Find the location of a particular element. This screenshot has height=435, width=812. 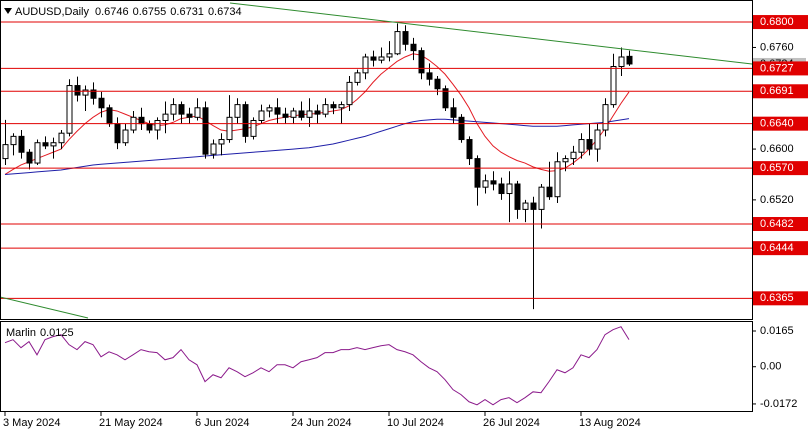

level-label: 0.6640 is located at coordinates (777, 124).